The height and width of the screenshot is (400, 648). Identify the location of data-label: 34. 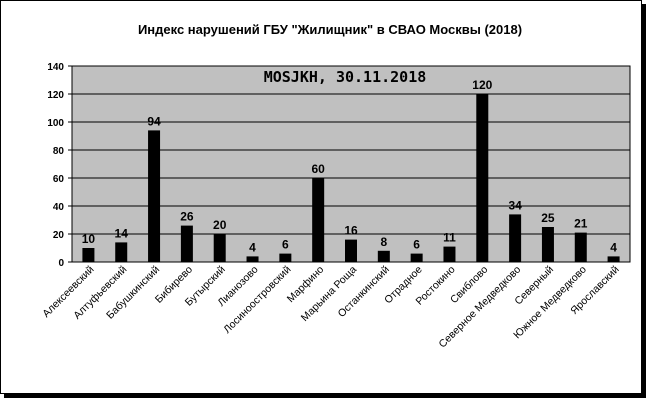
(515, 205).